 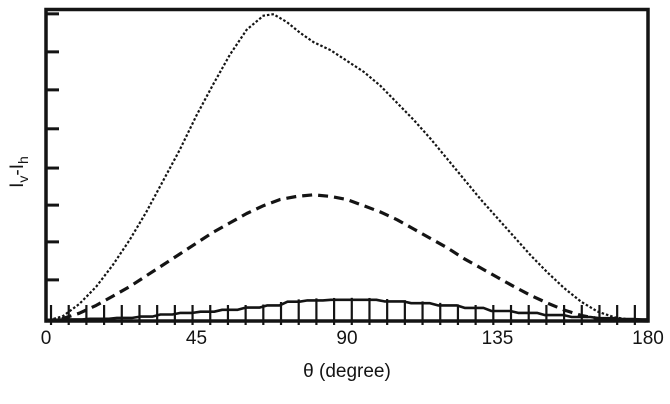 I want to click on y-axis-title: Iv-Ih, so click(x=19, y=172).